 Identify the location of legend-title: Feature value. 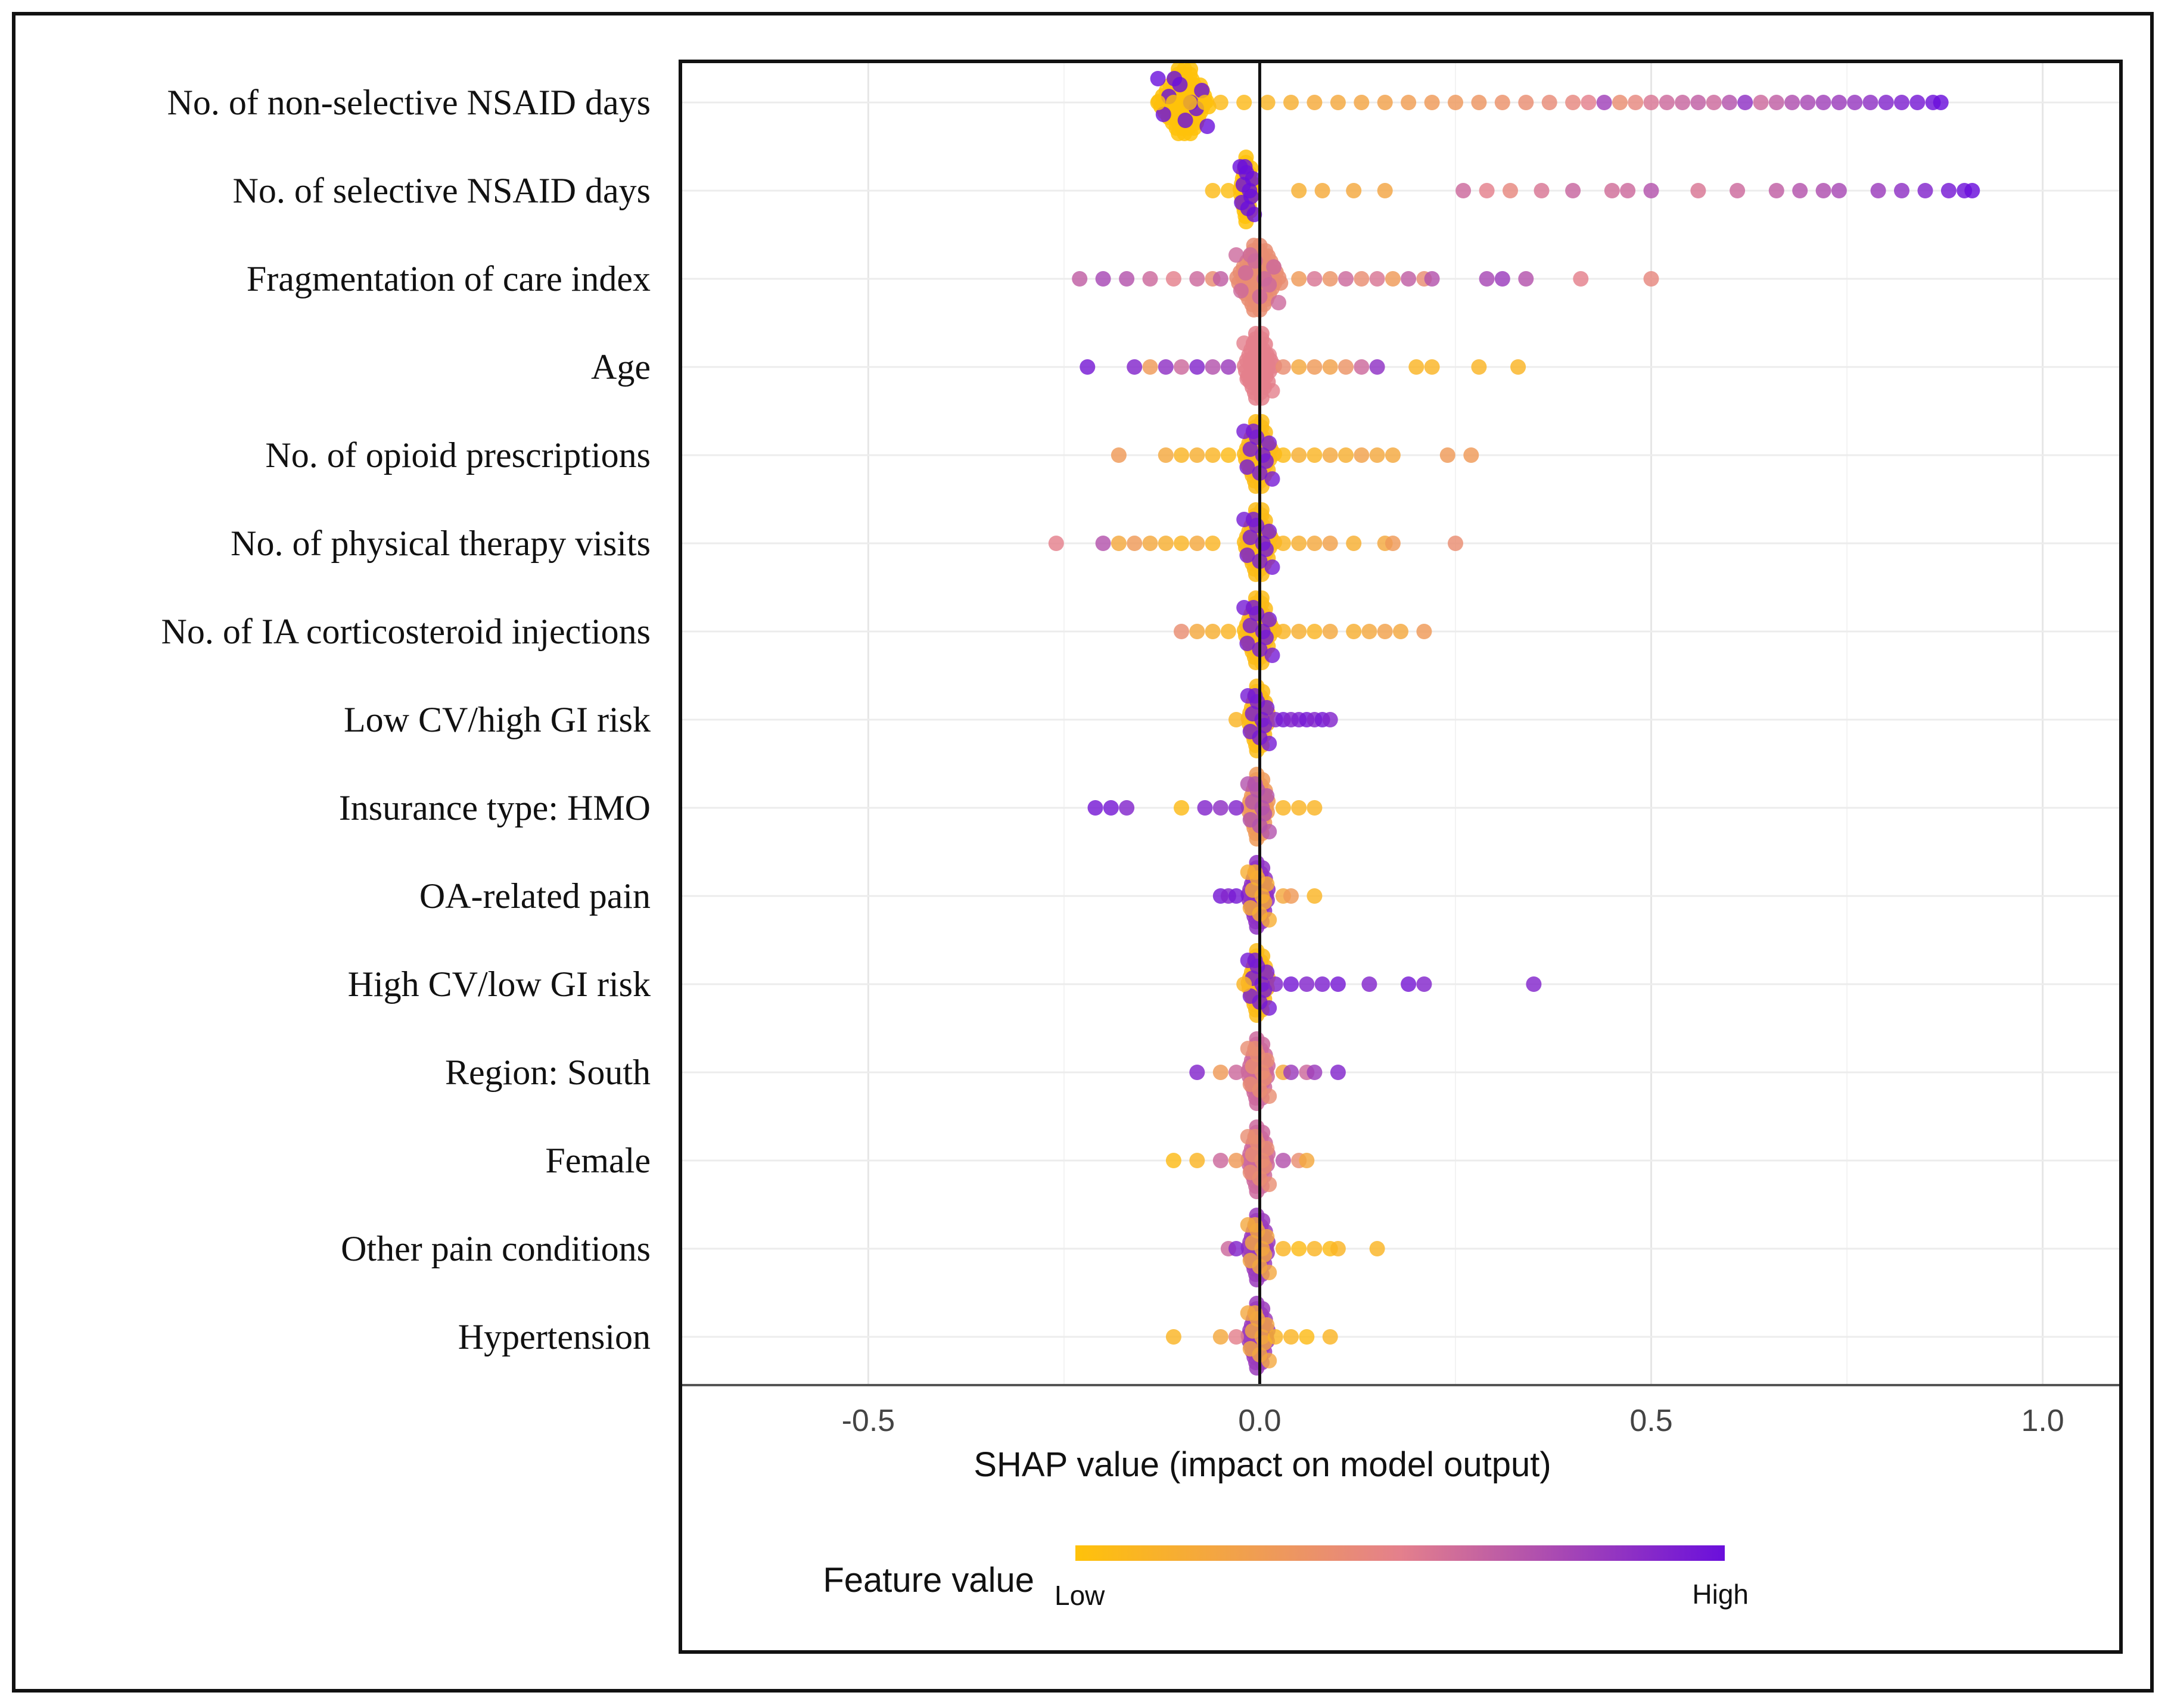
(928, 1580).